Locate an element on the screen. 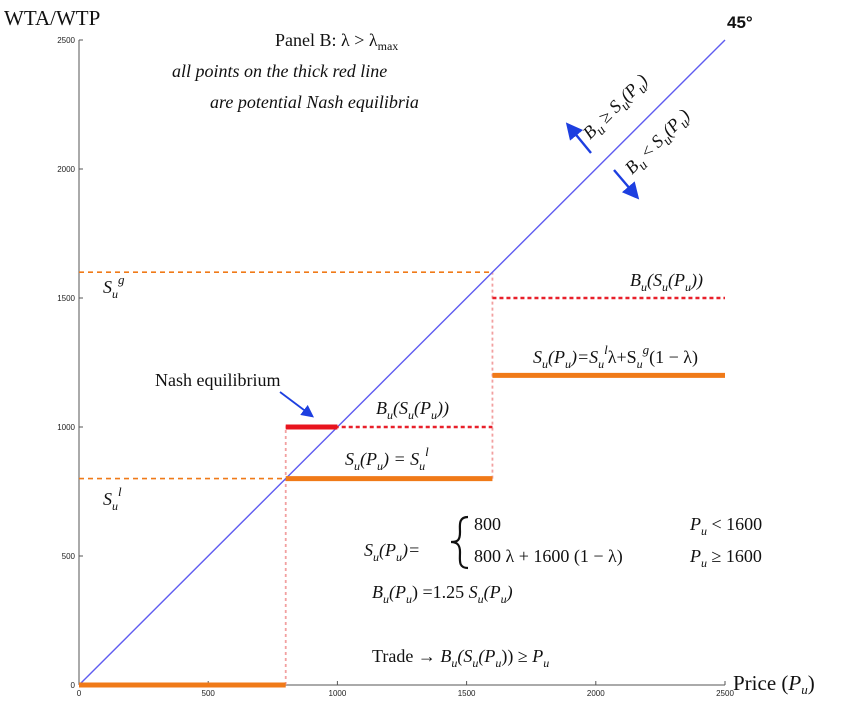 Image resolution: width=852 pixels, height=702 pixels. nash-arrow is located at coordinates (297, 404).